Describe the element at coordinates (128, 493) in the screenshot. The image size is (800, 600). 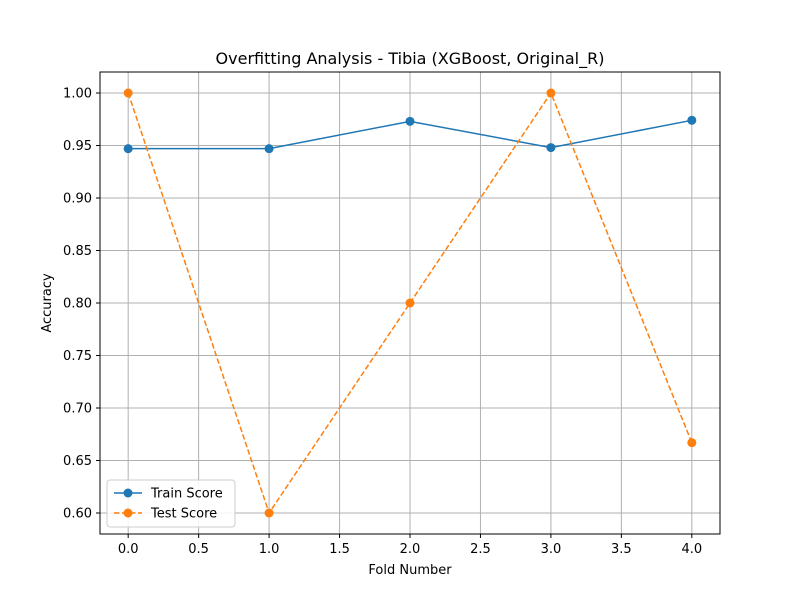
I see `legend-marker-train-score` at that location.